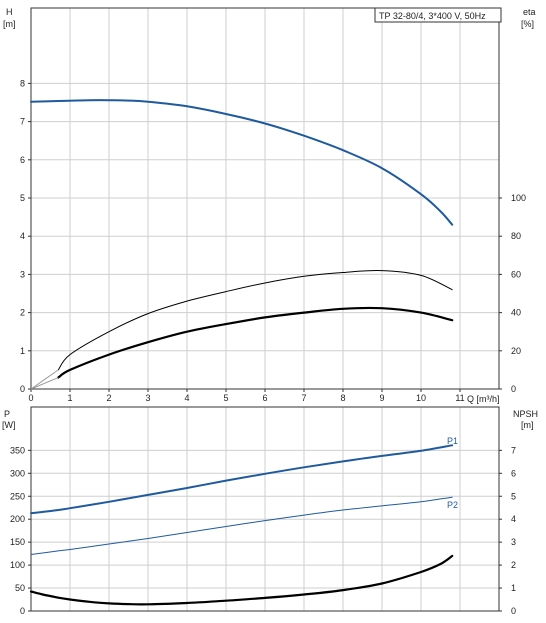 The height and width of the screenshot is (623, 546). I want to click on eta-axis-unit: [%], so click(527, 24).